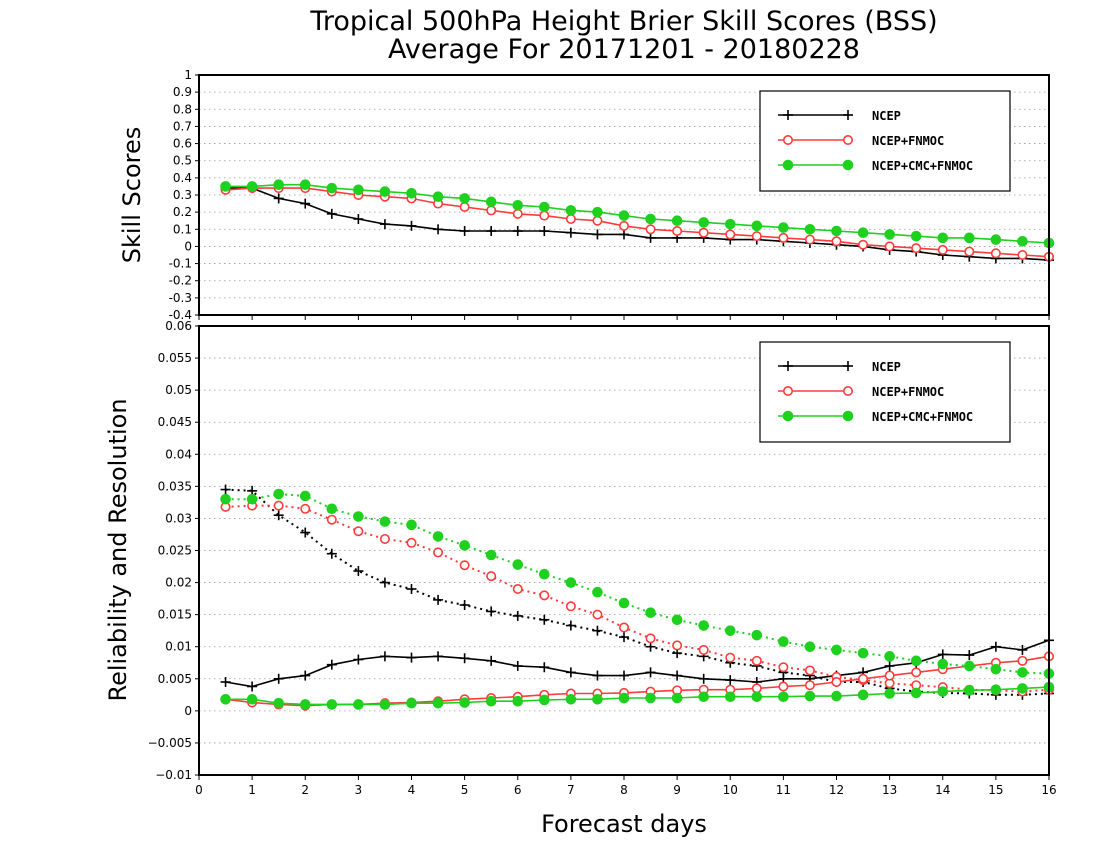  What do you see at coordinates (182, 178) in the screenshot?
I see `y-tick-label: 0.4` at bounding box center [182, 178].